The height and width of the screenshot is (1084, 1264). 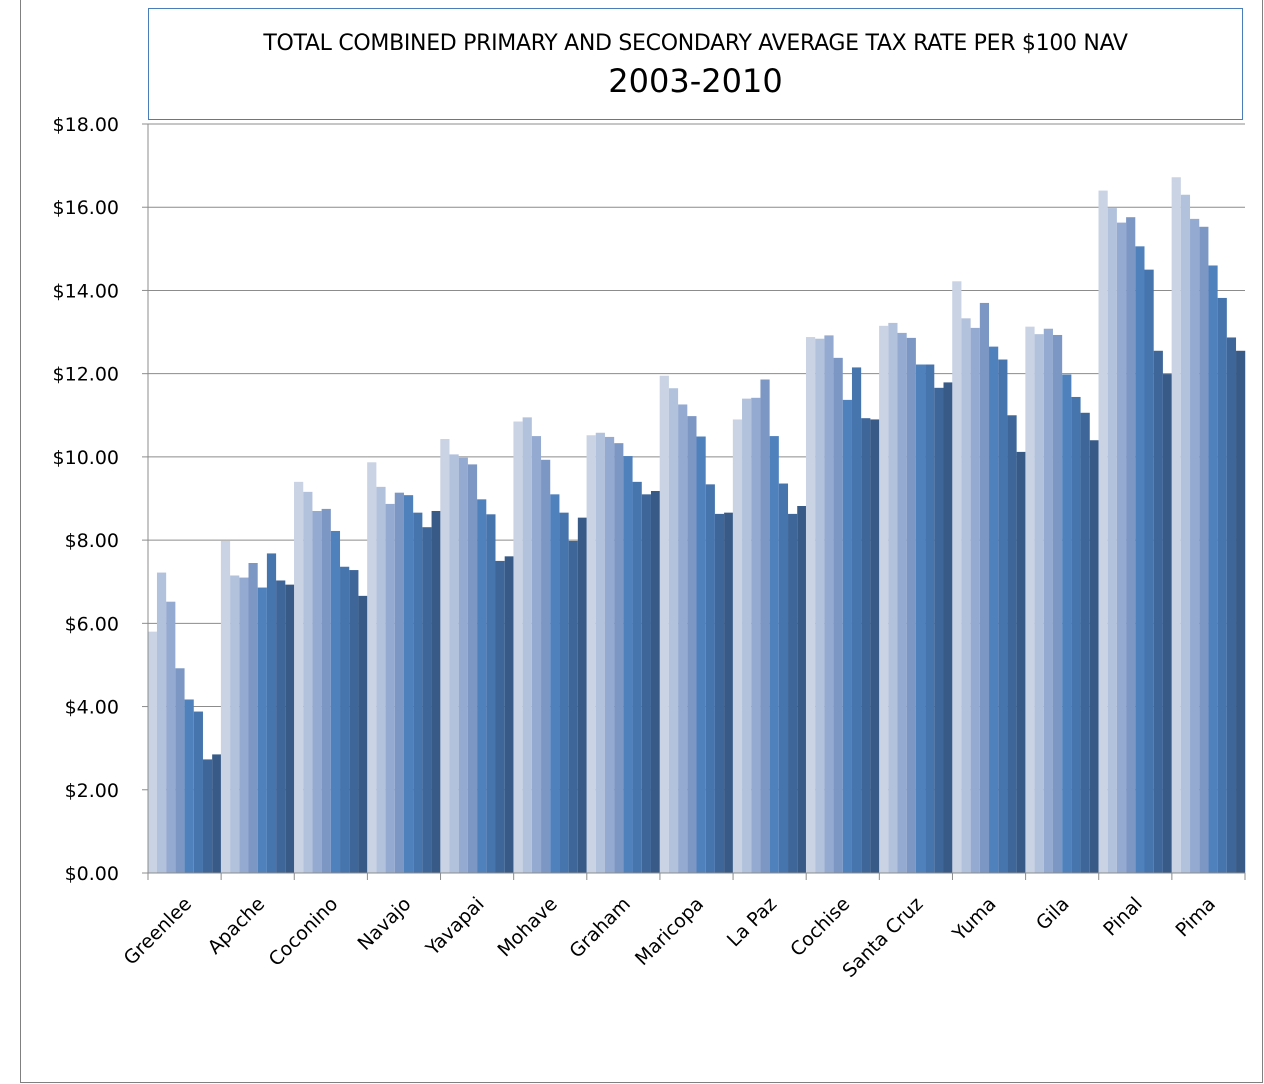 I want to click on x-tick-label: Graham, so click(x=600, y=928).